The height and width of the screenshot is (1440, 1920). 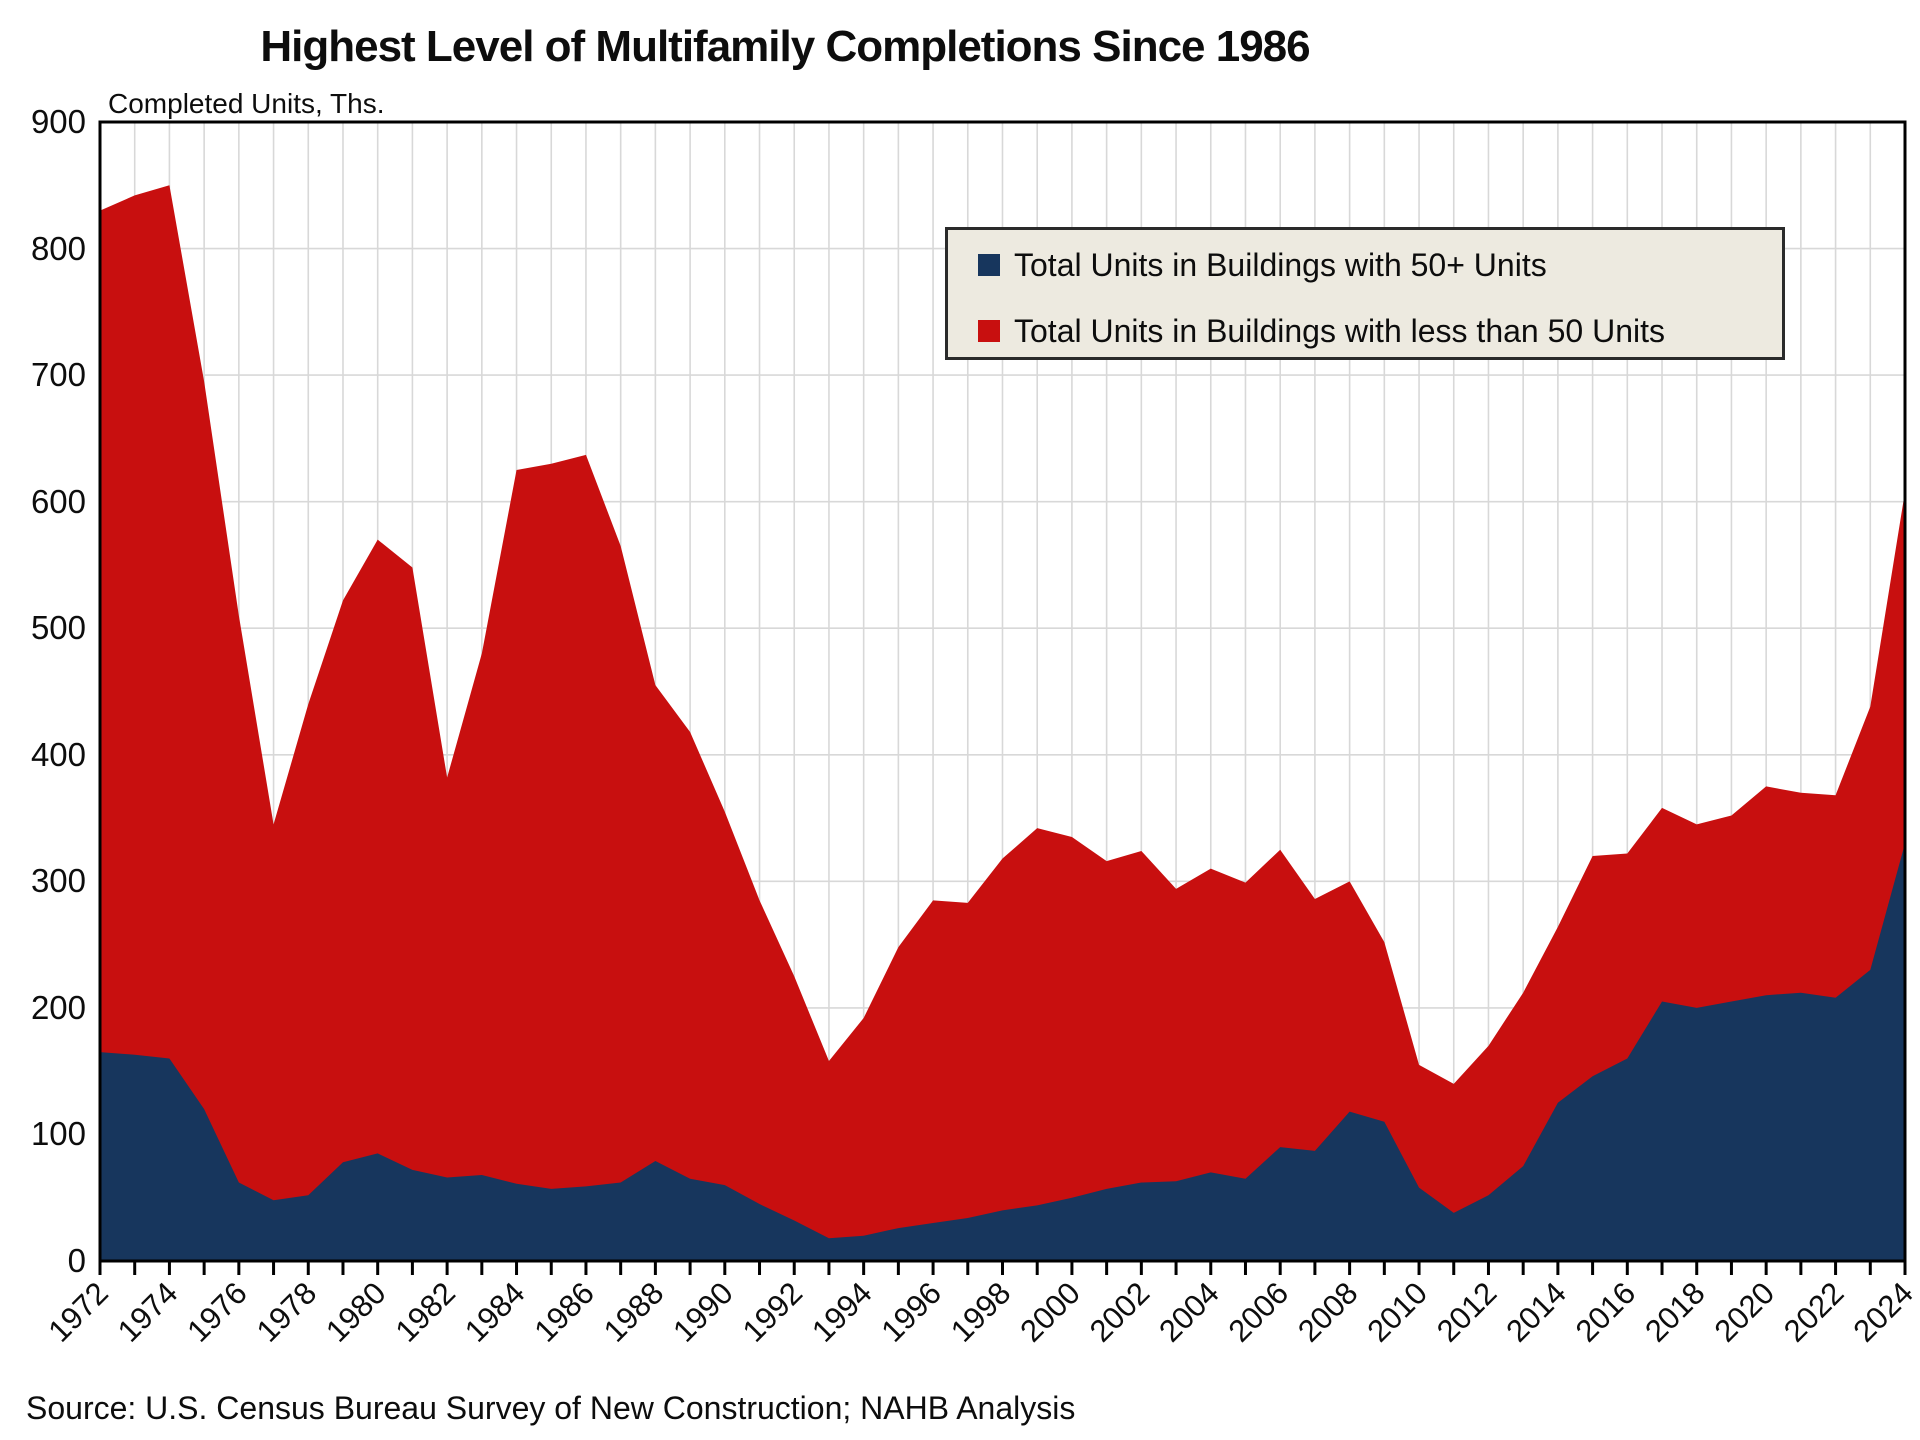 What do you see at coordinates (1328, 1312) in the screenshot?
I see `x-axis-year-label: 2008` at bounding box center [1328, 1312].